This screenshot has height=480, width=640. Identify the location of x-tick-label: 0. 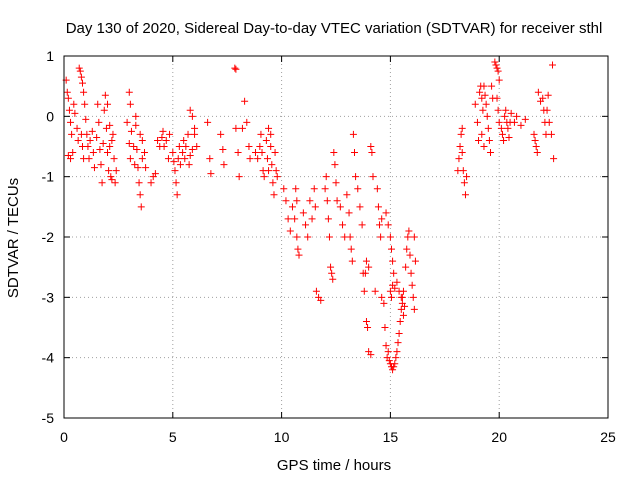
(64, 437).